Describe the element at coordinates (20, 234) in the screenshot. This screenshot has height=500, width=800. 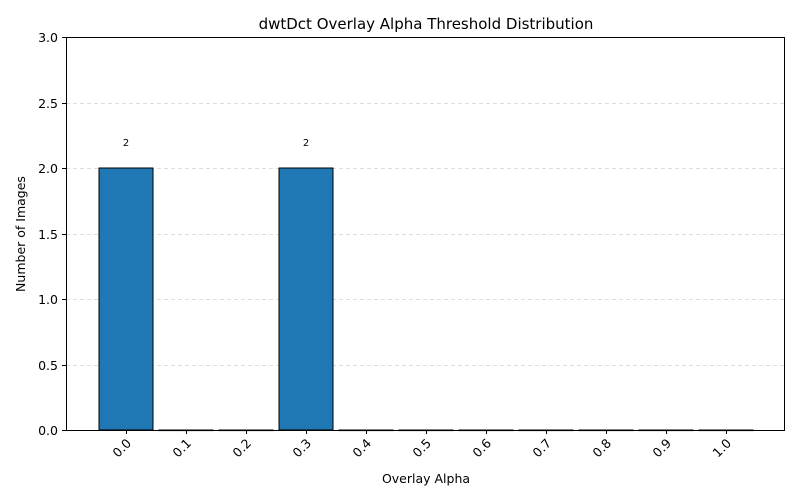
I see `y-axis-title: Number of Images` at that location.